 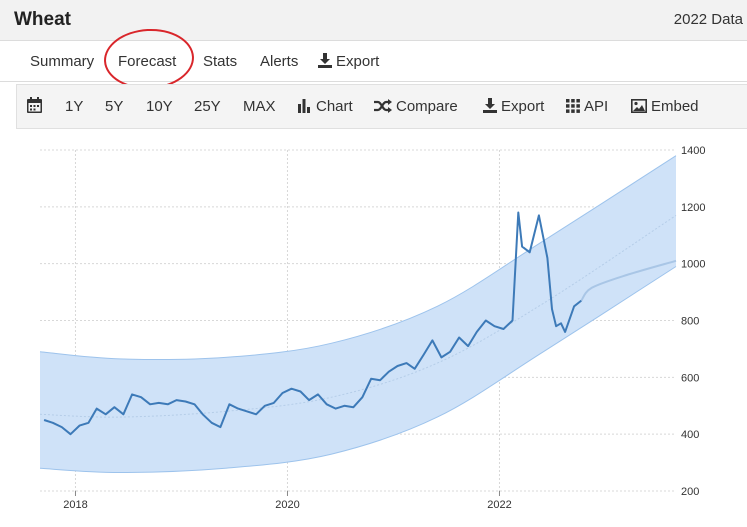 What do you see at coordinates (259, 106) in the screenshot?
I see `range-max-button: MAX` at bounding box center [259, 106].